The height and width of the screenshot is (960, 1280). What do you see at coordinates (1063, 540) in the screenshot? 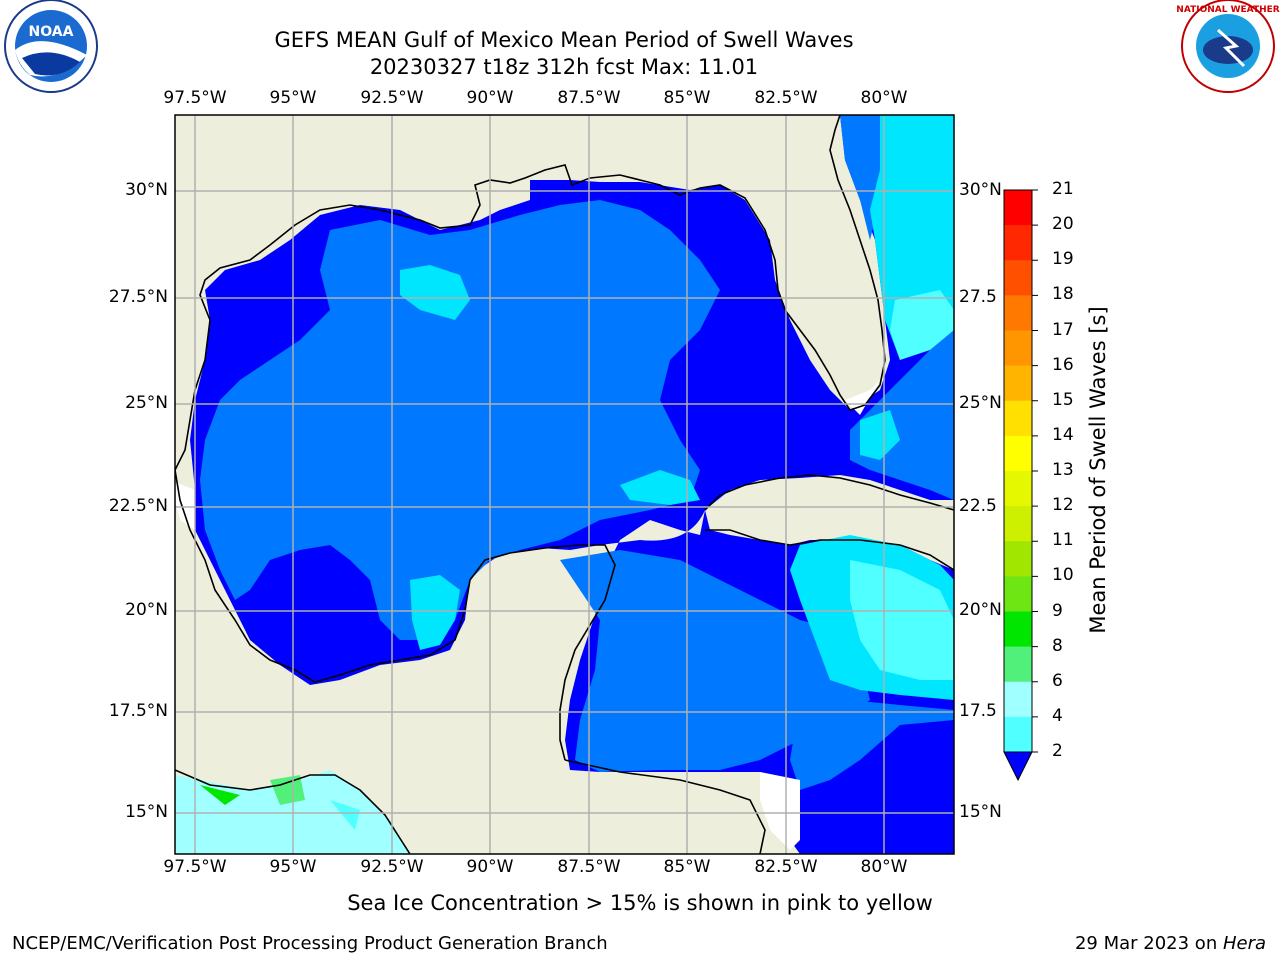
I see `colorbar-tick-label: 11` at bounding box center [1063, 540].